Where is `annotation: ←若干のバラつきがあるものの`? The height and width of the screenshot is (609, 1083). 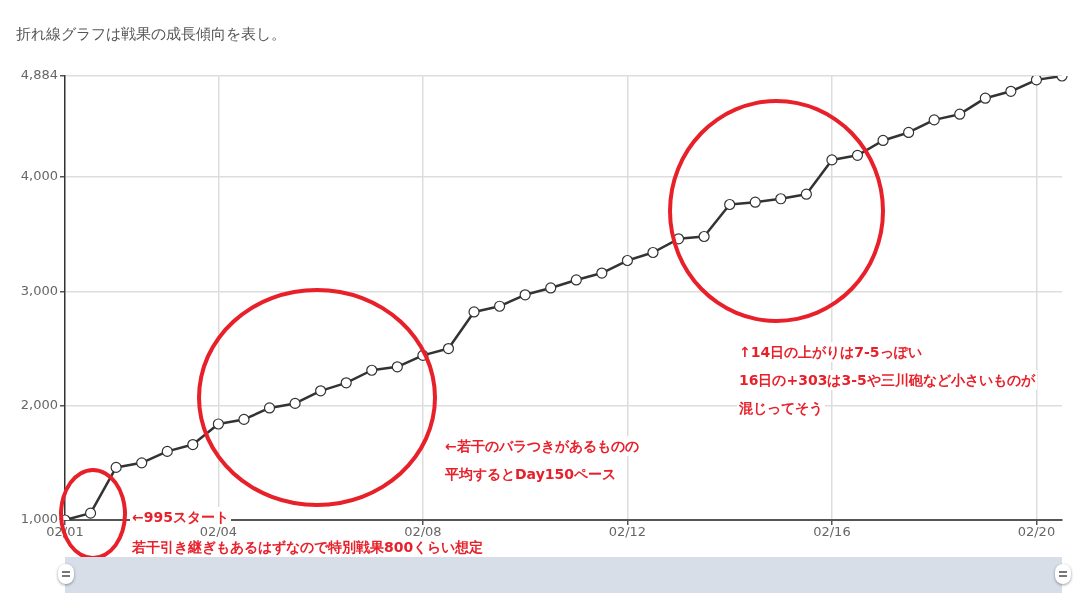 annotation: ←若干のバラつきがあるものの is located at coordinates (542, 446).